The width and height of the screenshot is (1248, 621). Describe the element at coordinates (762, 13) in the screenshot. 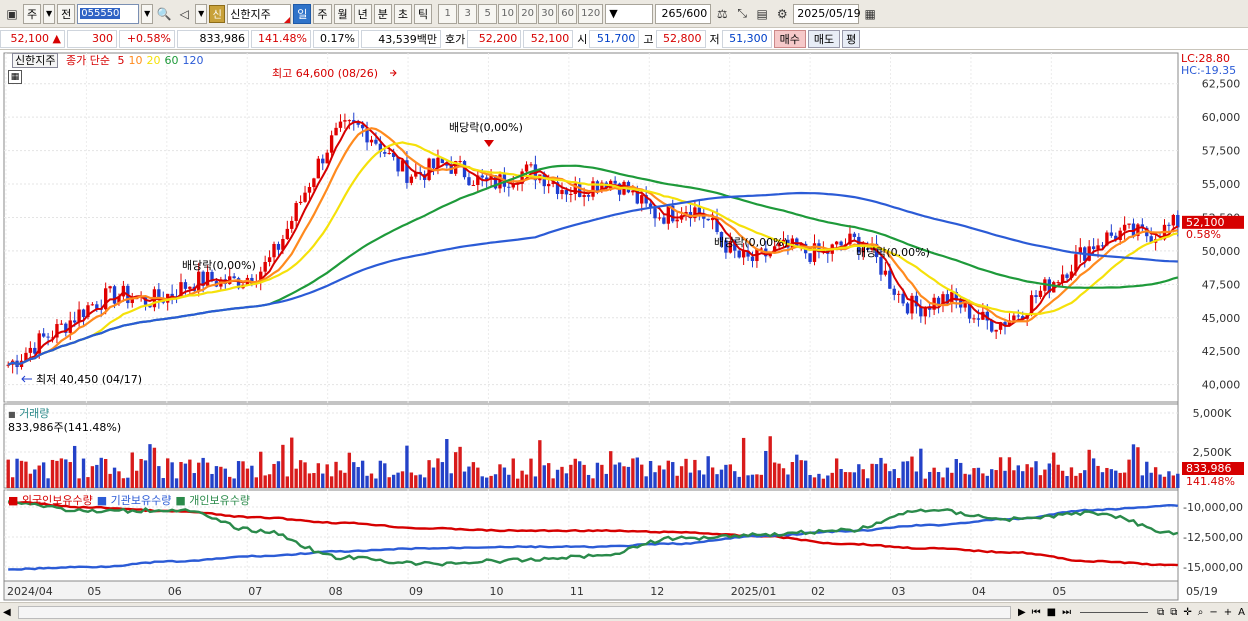

I see `print-icon: ▤` at that location.